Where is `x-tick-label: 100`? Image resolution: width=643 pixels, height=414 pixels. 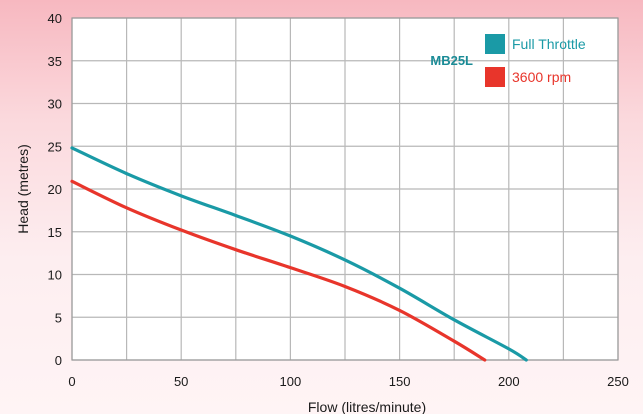
x-tick-label: 100 is located at coordinates (291, 381).